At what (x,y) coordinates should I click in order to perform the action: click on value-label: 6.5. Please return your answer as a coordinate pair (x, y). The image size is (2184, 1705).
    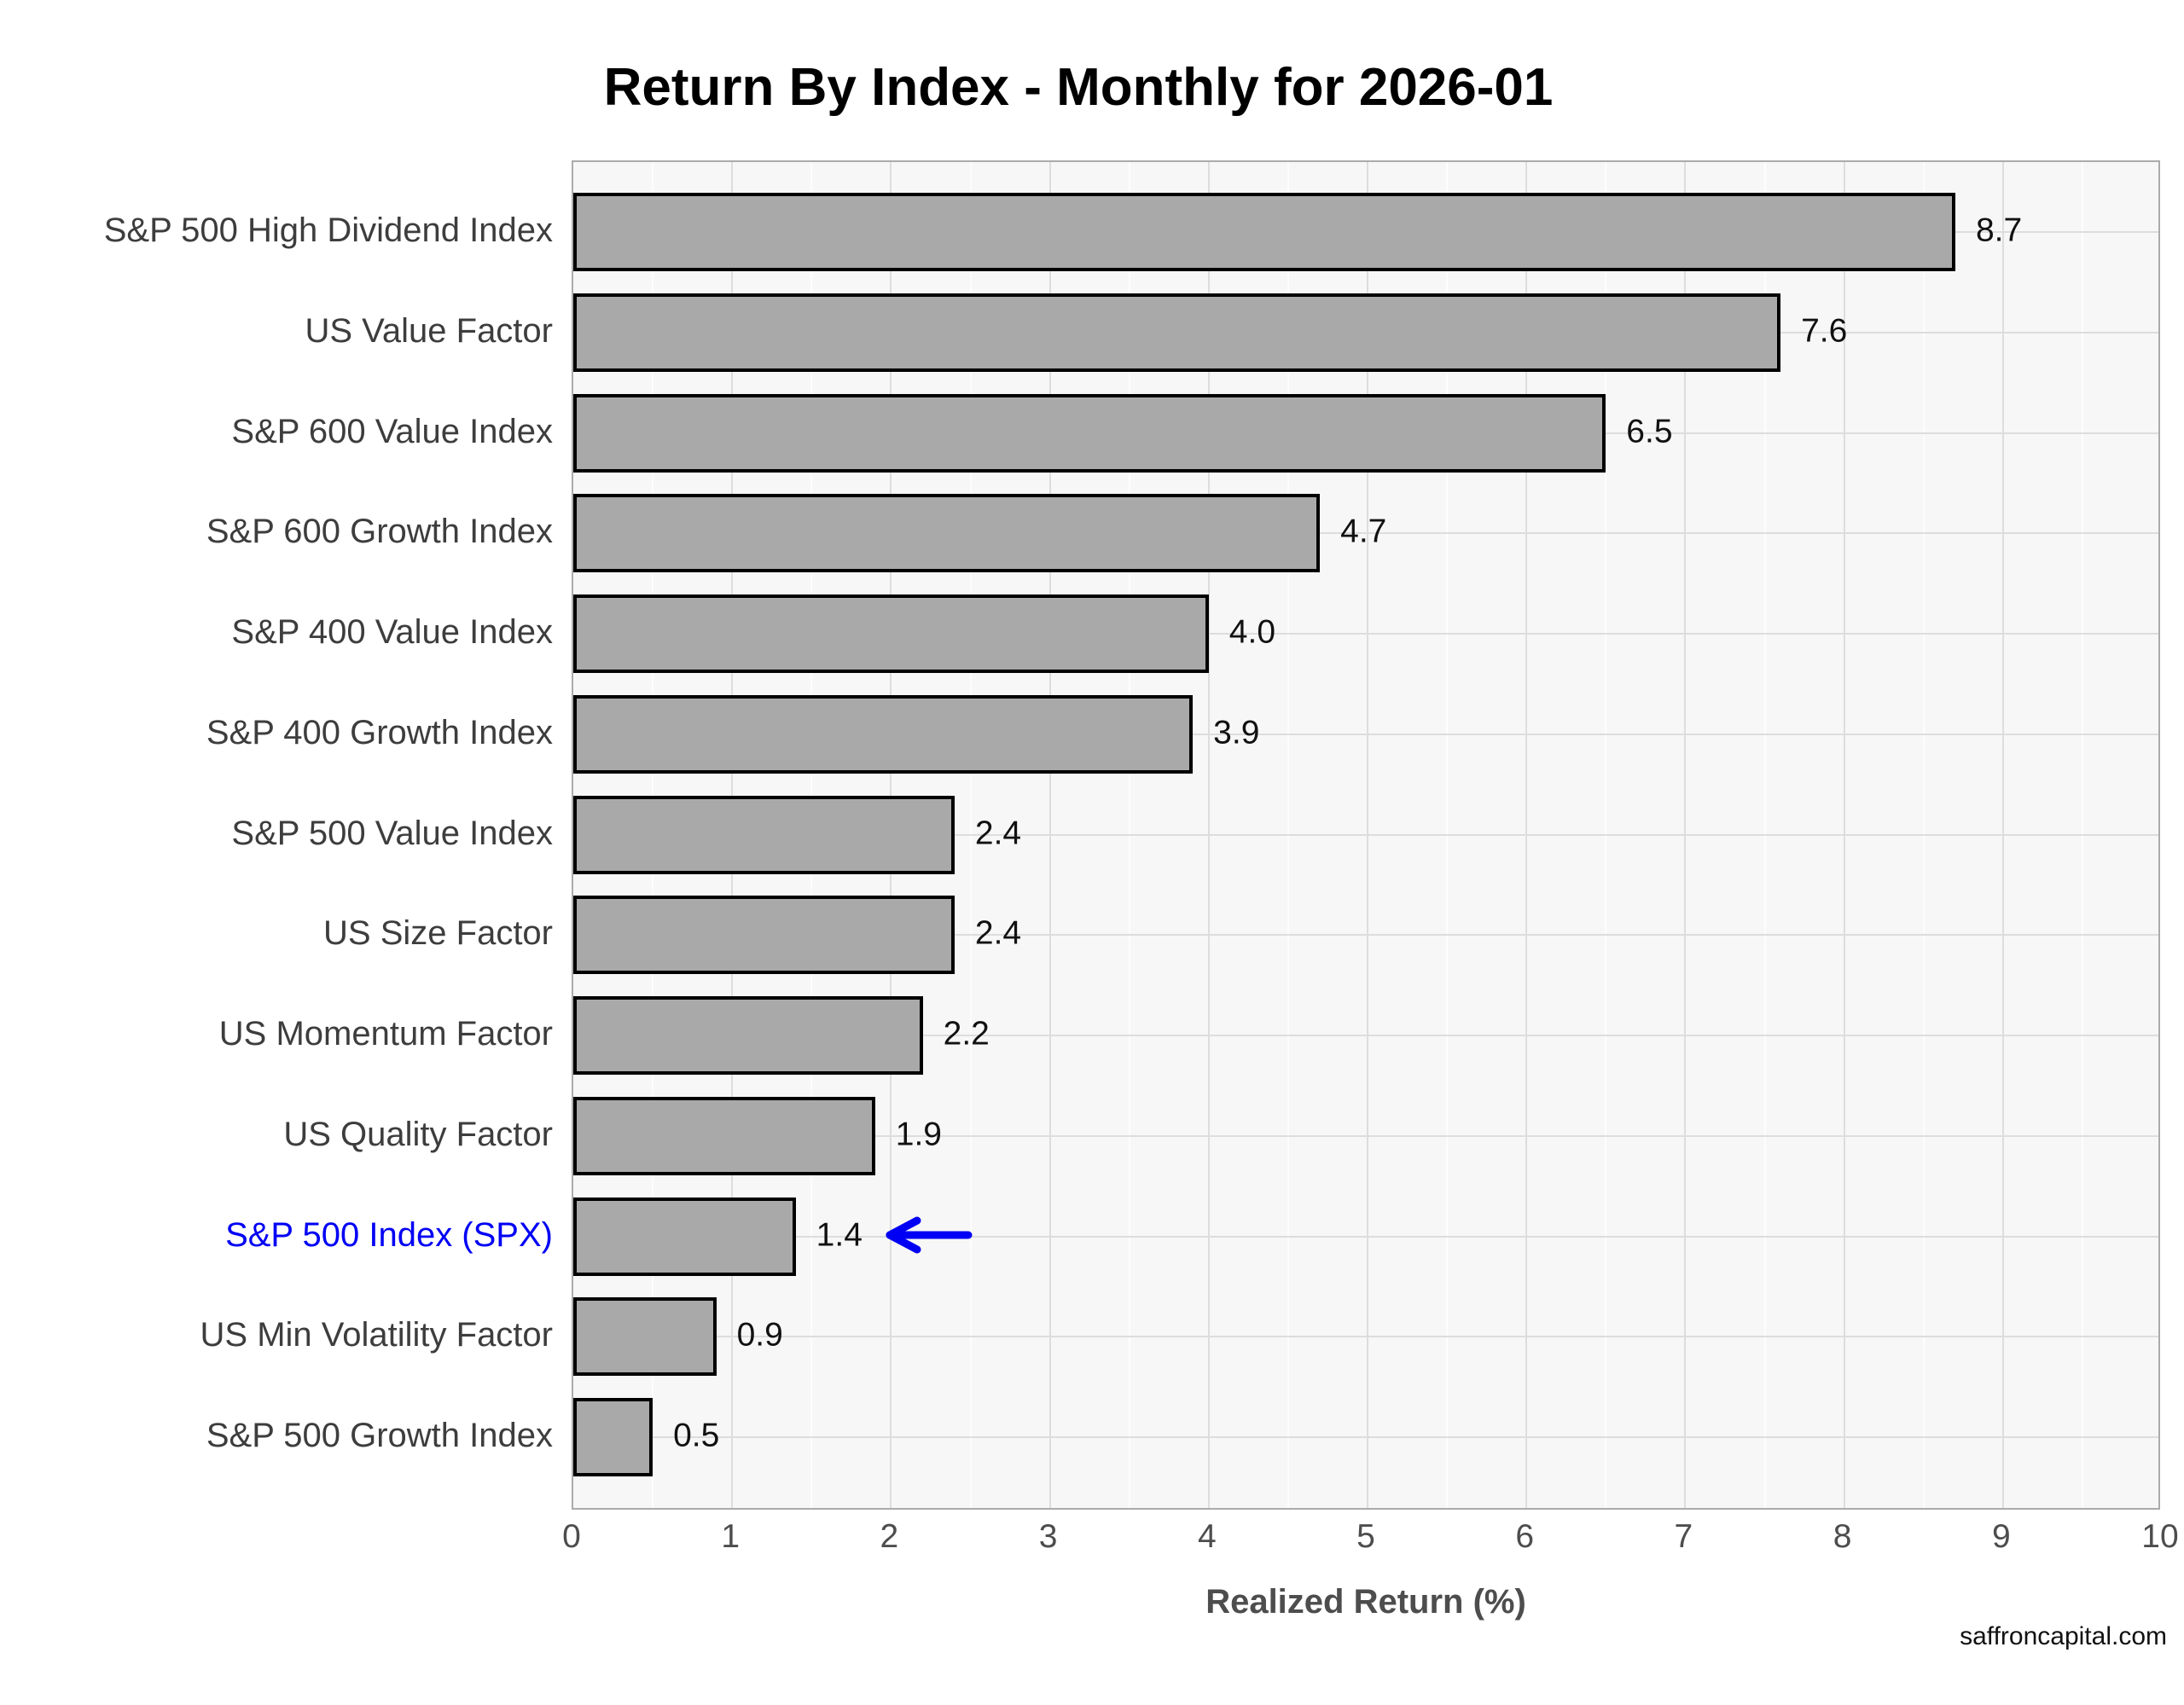
    Looking at the image, I should click on (1649, 431).